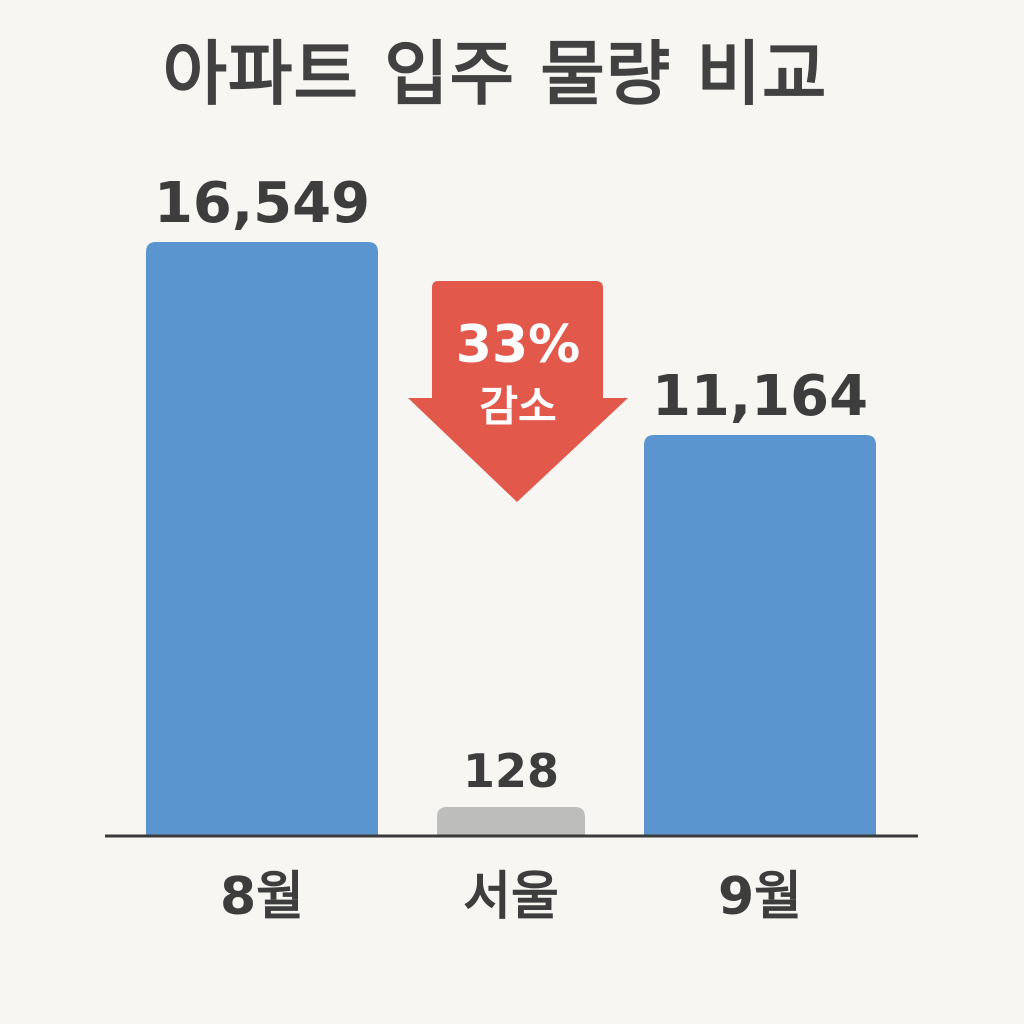 The width and height of the screenshot is (1024, 1024). I want to click on chart-title: 아파트 입주 물량 비교, so click(495, 74).